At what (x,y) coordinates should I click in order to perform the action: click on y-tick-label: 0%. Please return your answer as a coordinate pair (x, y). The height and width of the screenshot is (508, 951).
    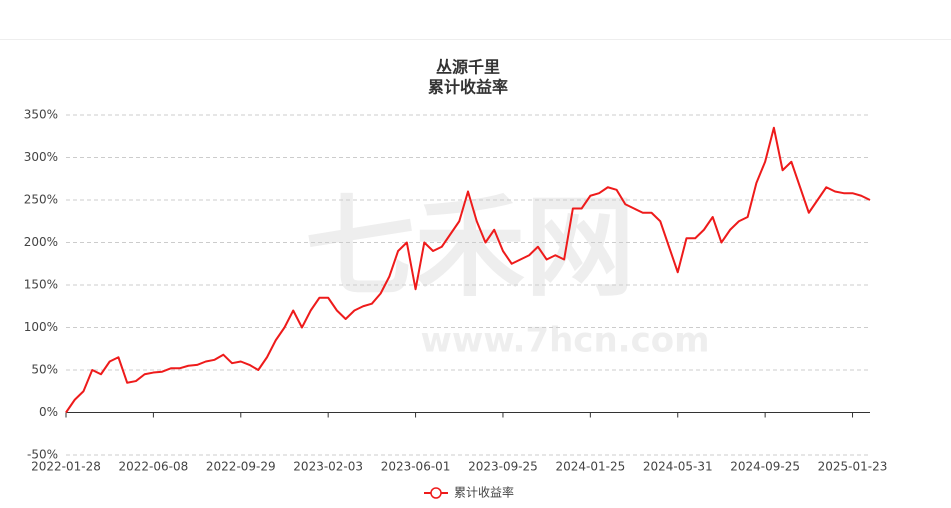
    Looking at the image, I should click on (48, 412).